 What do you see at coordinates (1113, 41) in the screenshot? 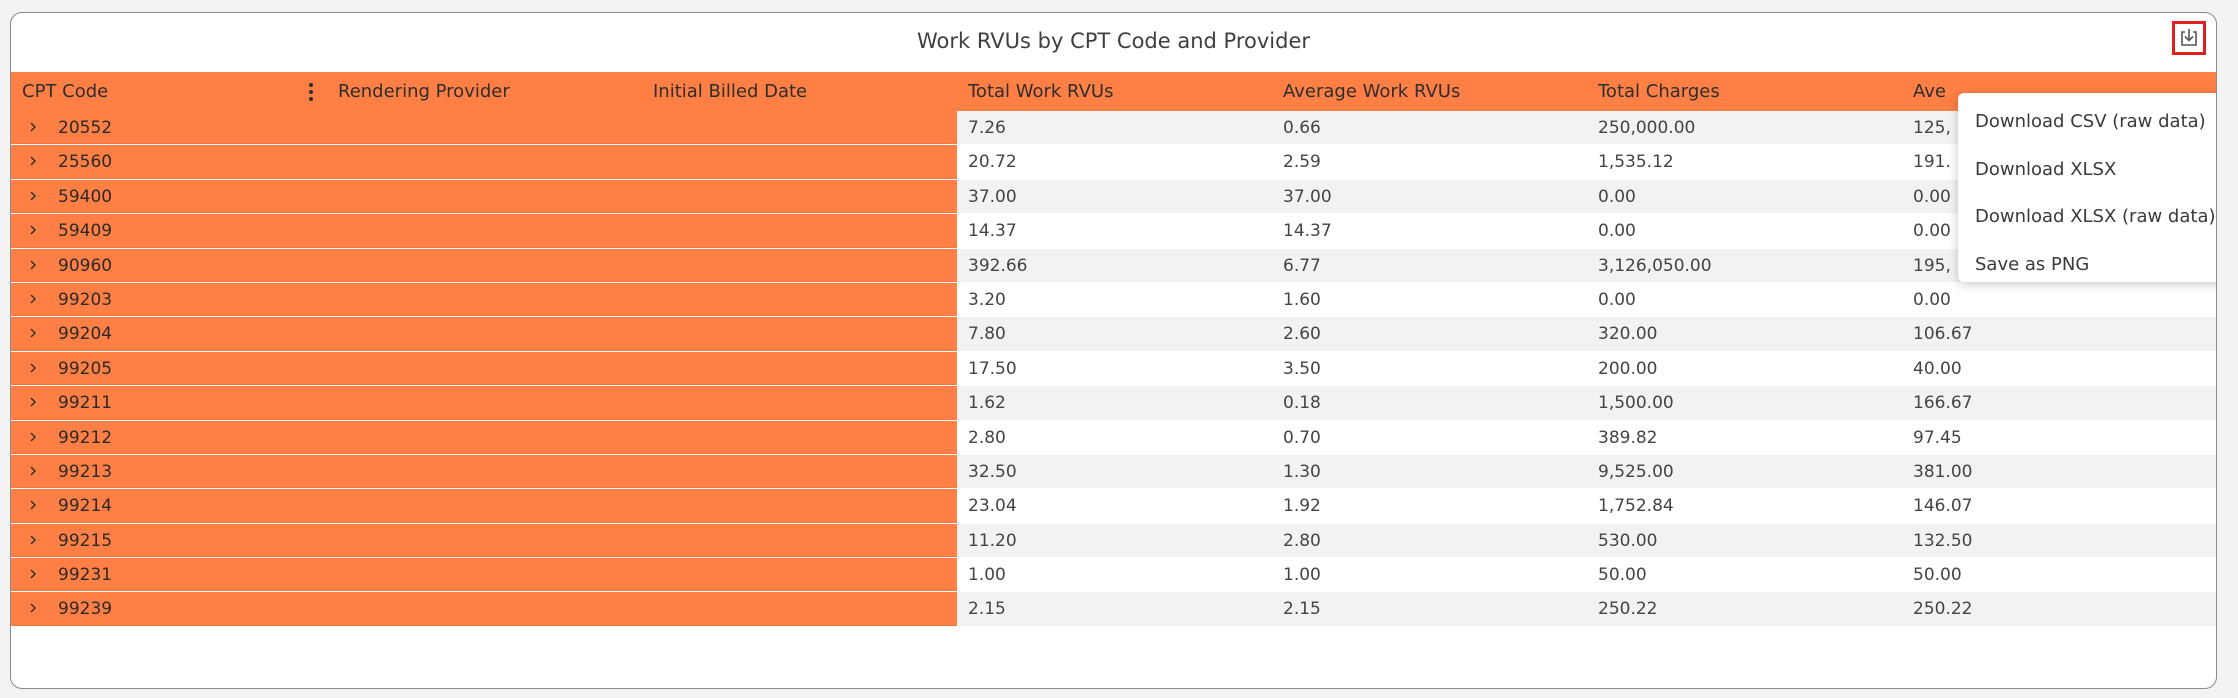
I see `table-title: Work RVUs by CPT Code and Provider` at bounding box center [1113, 41].